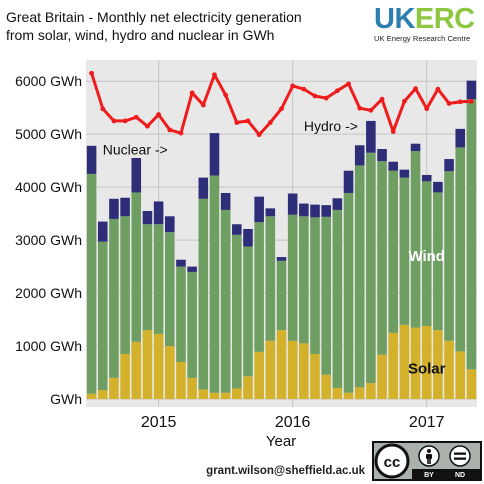  What do you see at coordinates (48, 346) in the screenshot?
I see `y-tick-label: 1000 GWh` at bounding box center [48, 346].